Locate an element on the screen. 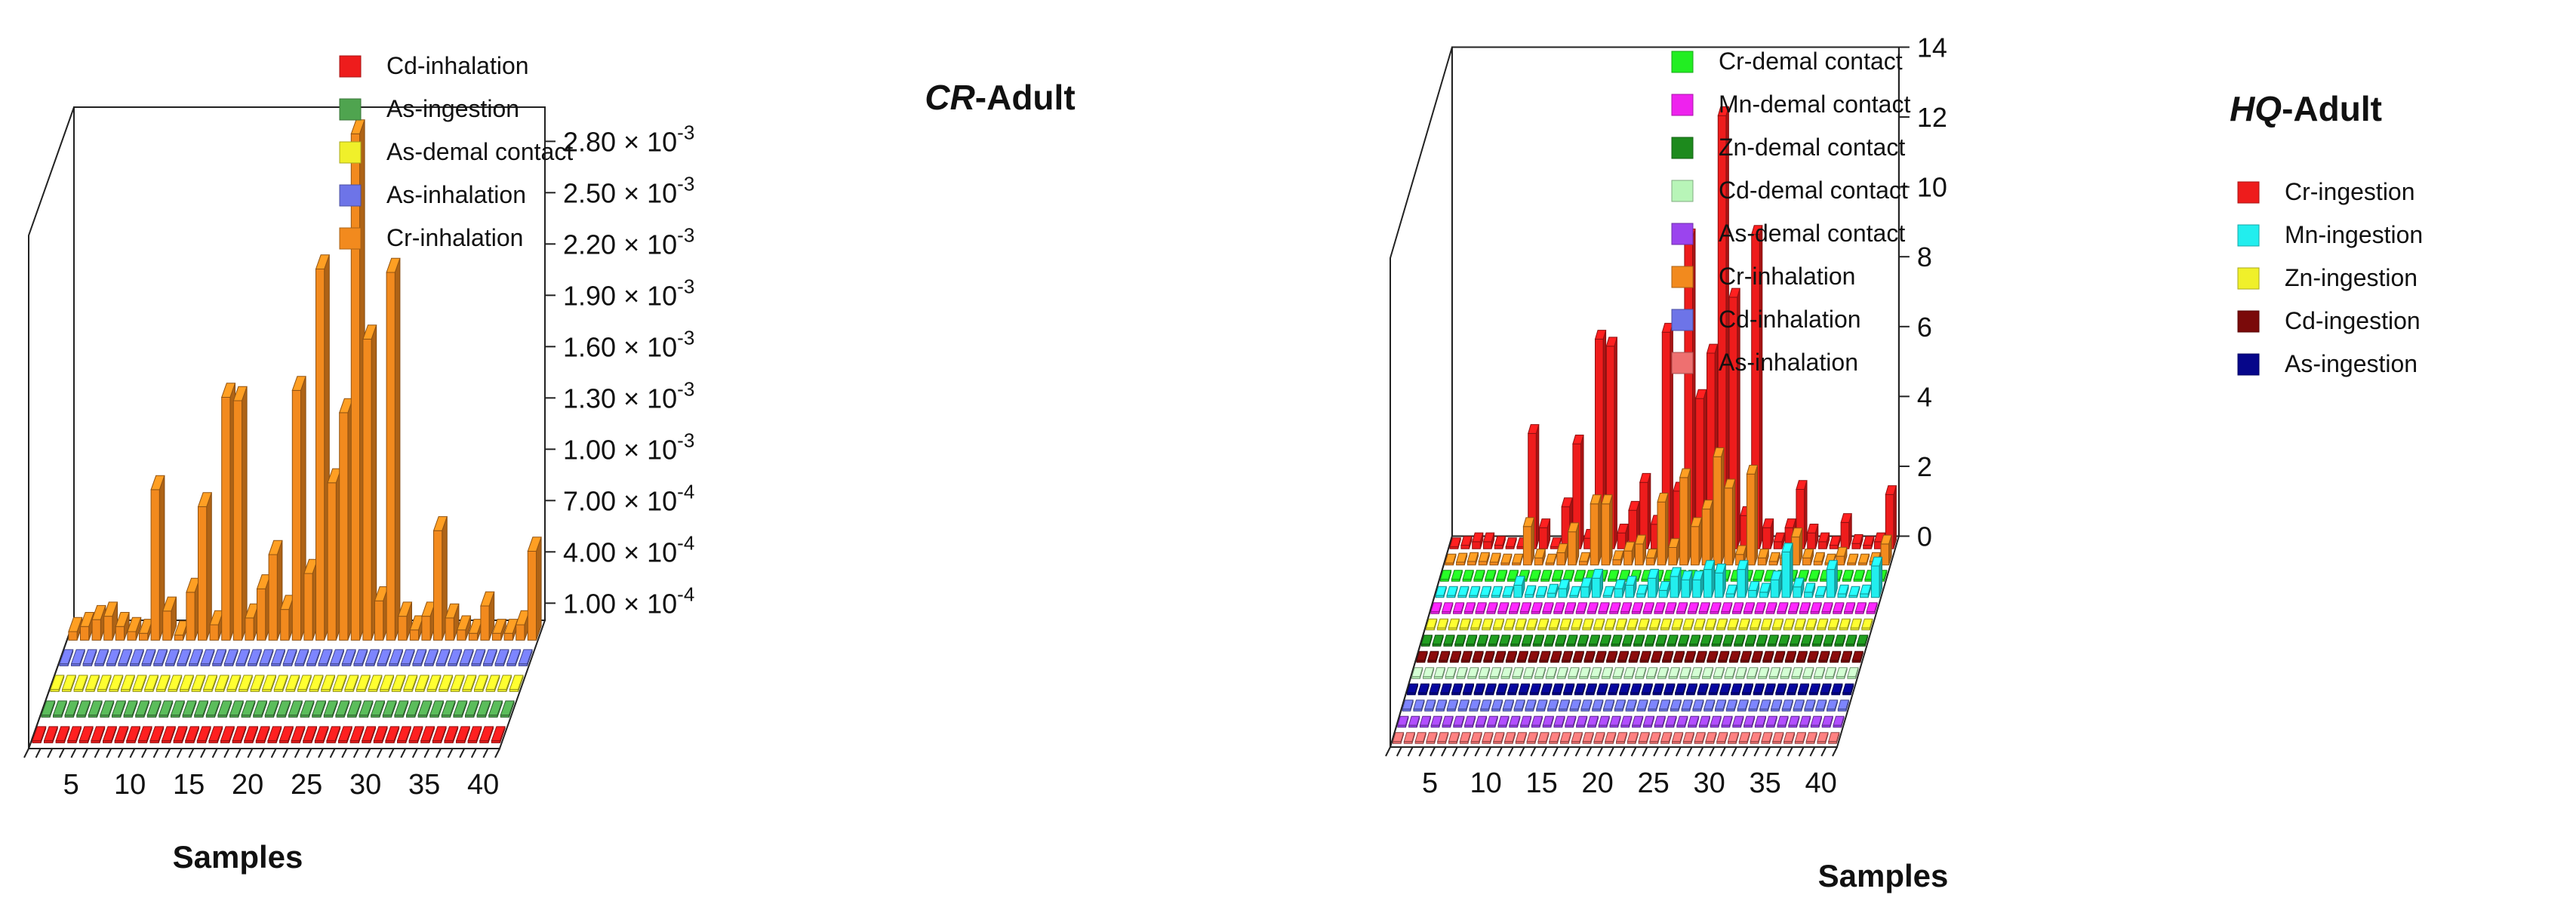 This screenshot has width=2576, height=901. legend-label: As-ingestion is located at coordinates (452, 108).